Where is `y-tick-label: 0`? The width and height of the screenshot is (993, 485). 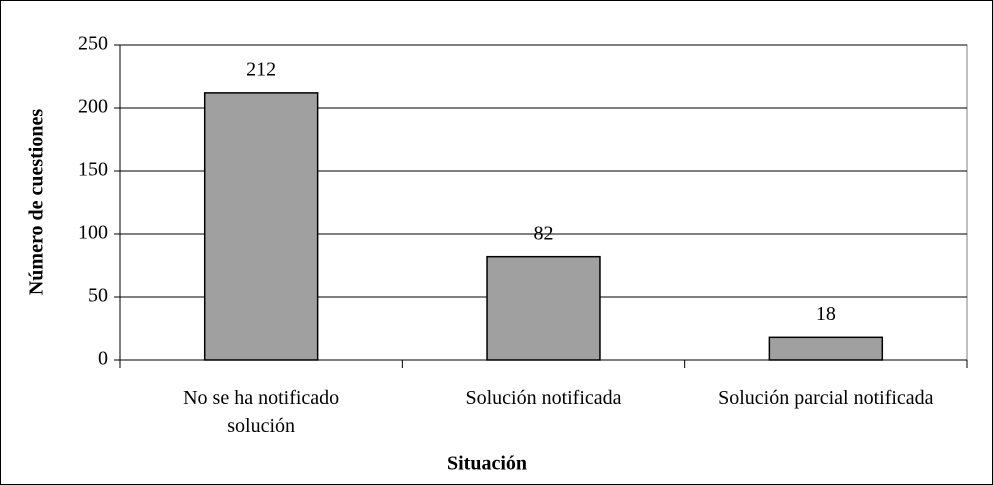
y-tick-label: 0 is located at coordinates (103, 359).